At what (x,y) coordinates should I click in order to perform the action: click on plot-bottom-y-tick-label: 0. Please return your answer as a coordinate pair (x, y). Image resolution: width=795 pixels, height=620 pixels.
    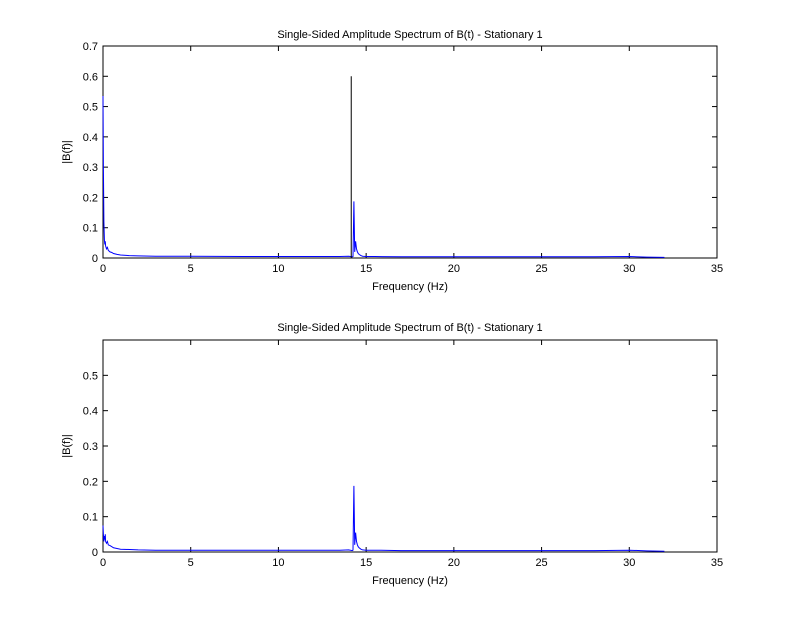
    Looking at the image, I should click on (95, 553).